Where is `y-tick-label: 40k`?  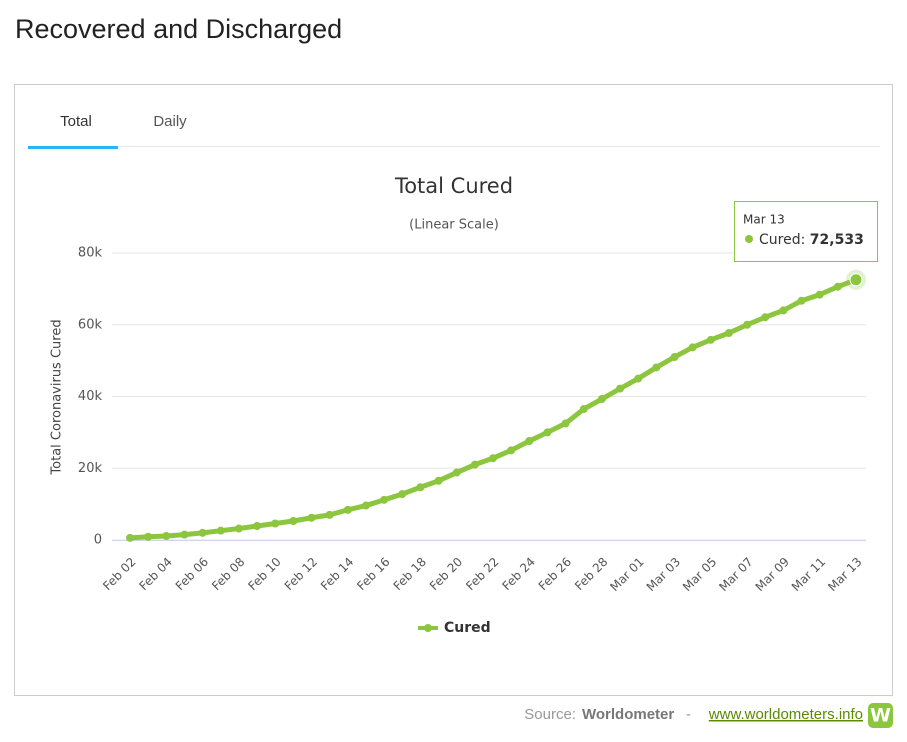
y-tick-label: 40k is located at coordinates (90, 396).